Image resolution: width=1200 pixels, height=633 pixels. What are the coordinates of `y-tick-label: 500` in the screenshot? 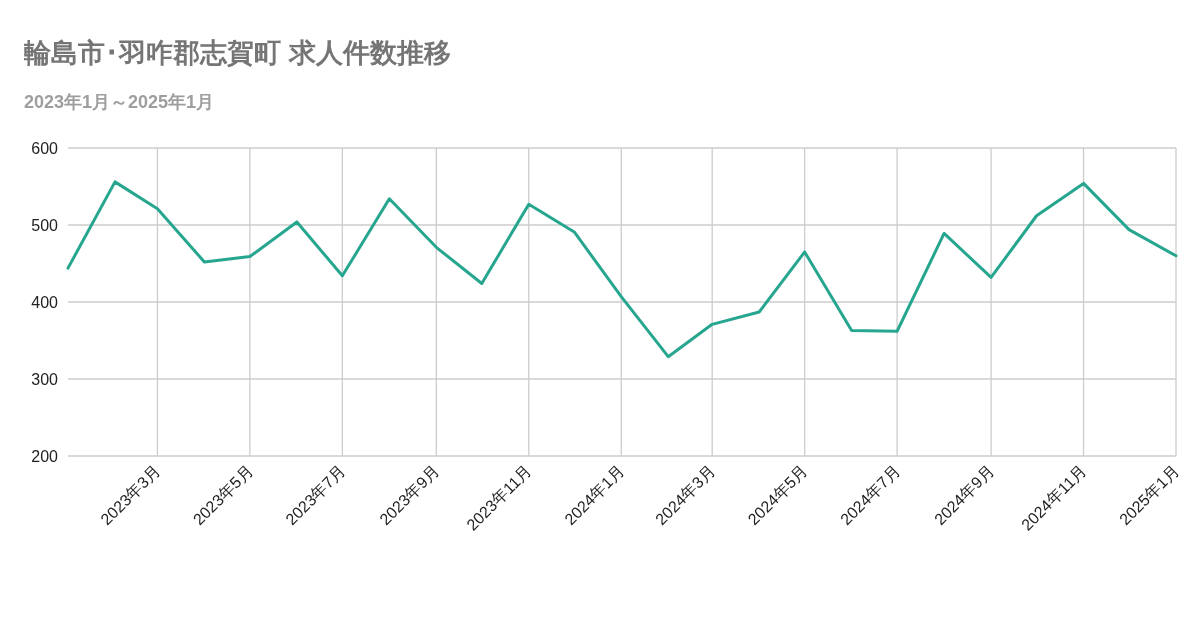 It's located at (45, 225).